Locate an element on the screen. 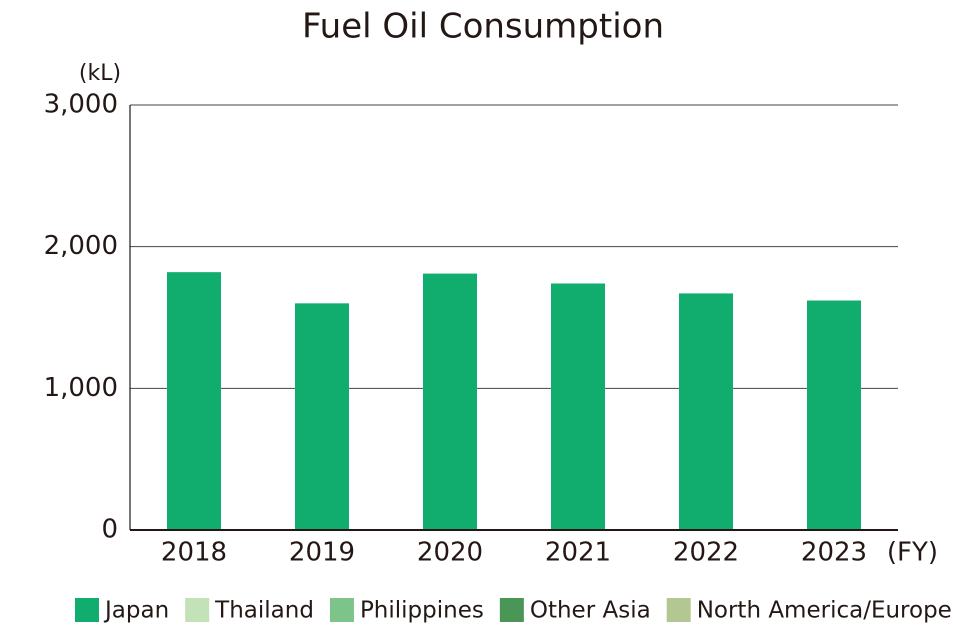 This screenshot has height=640, width=953. x-tick-label: 2022 is located at coordinates (706, 553).